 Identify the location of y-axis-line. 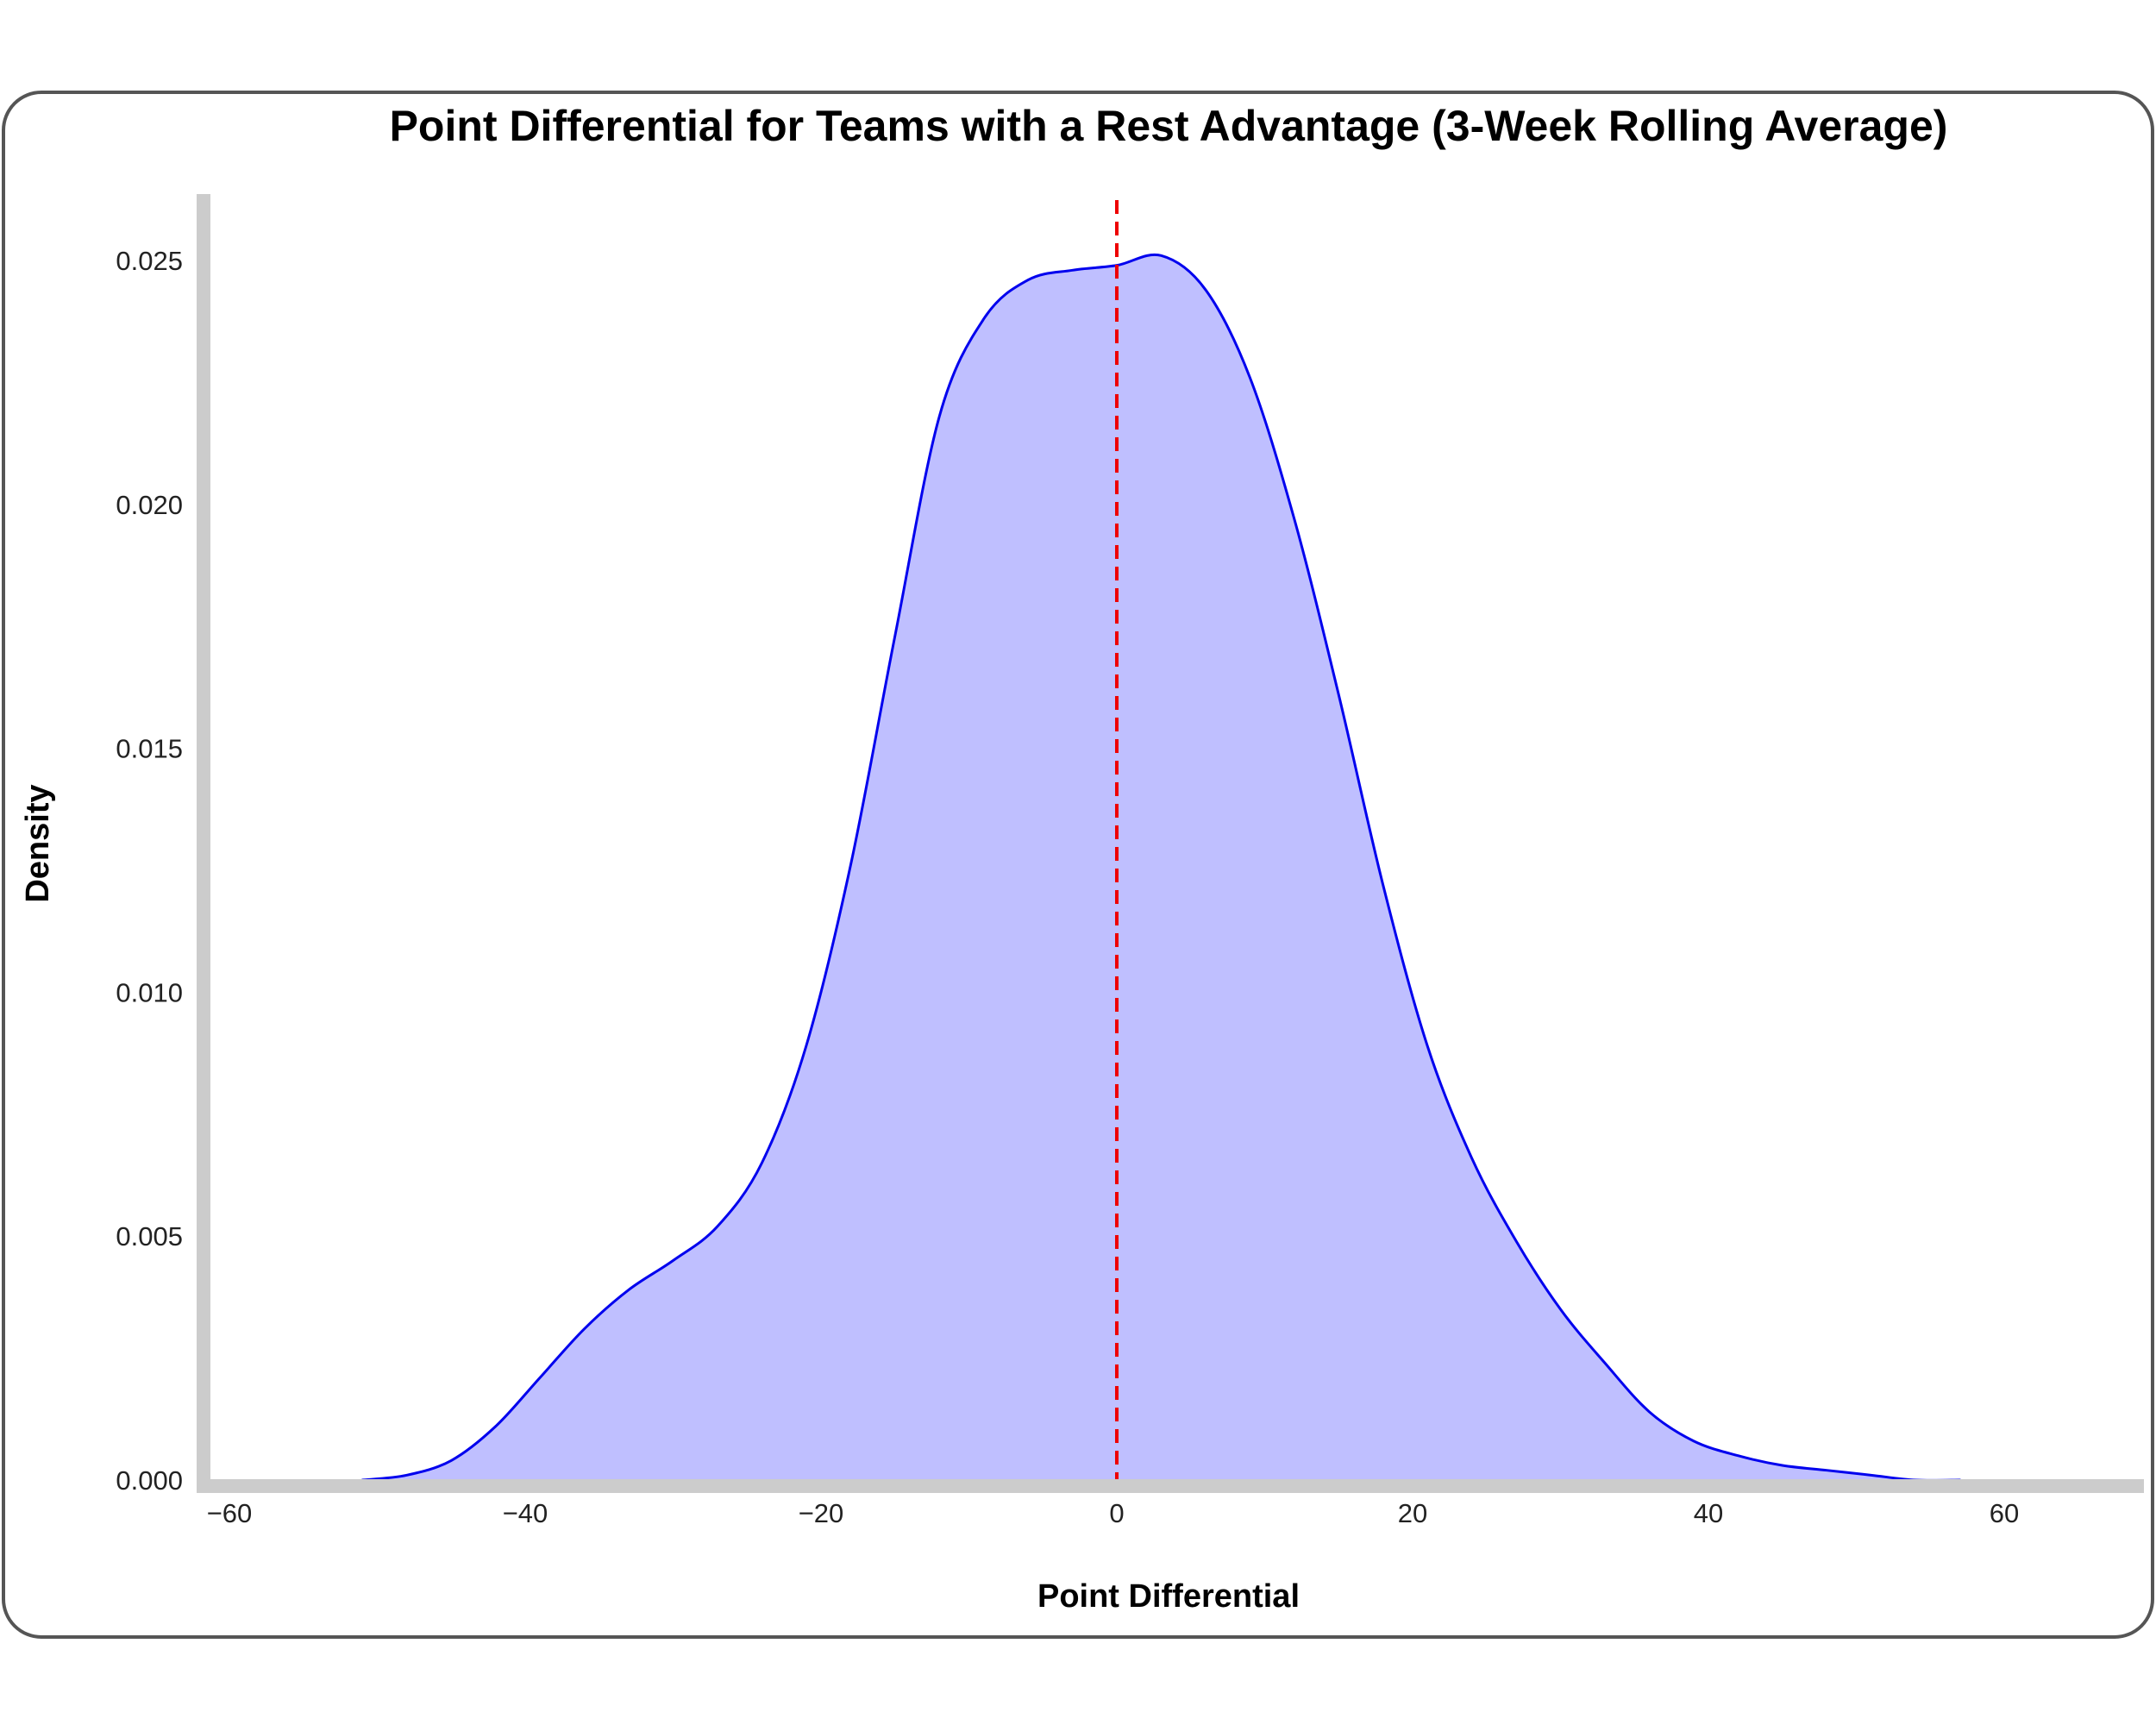
(203, 843).